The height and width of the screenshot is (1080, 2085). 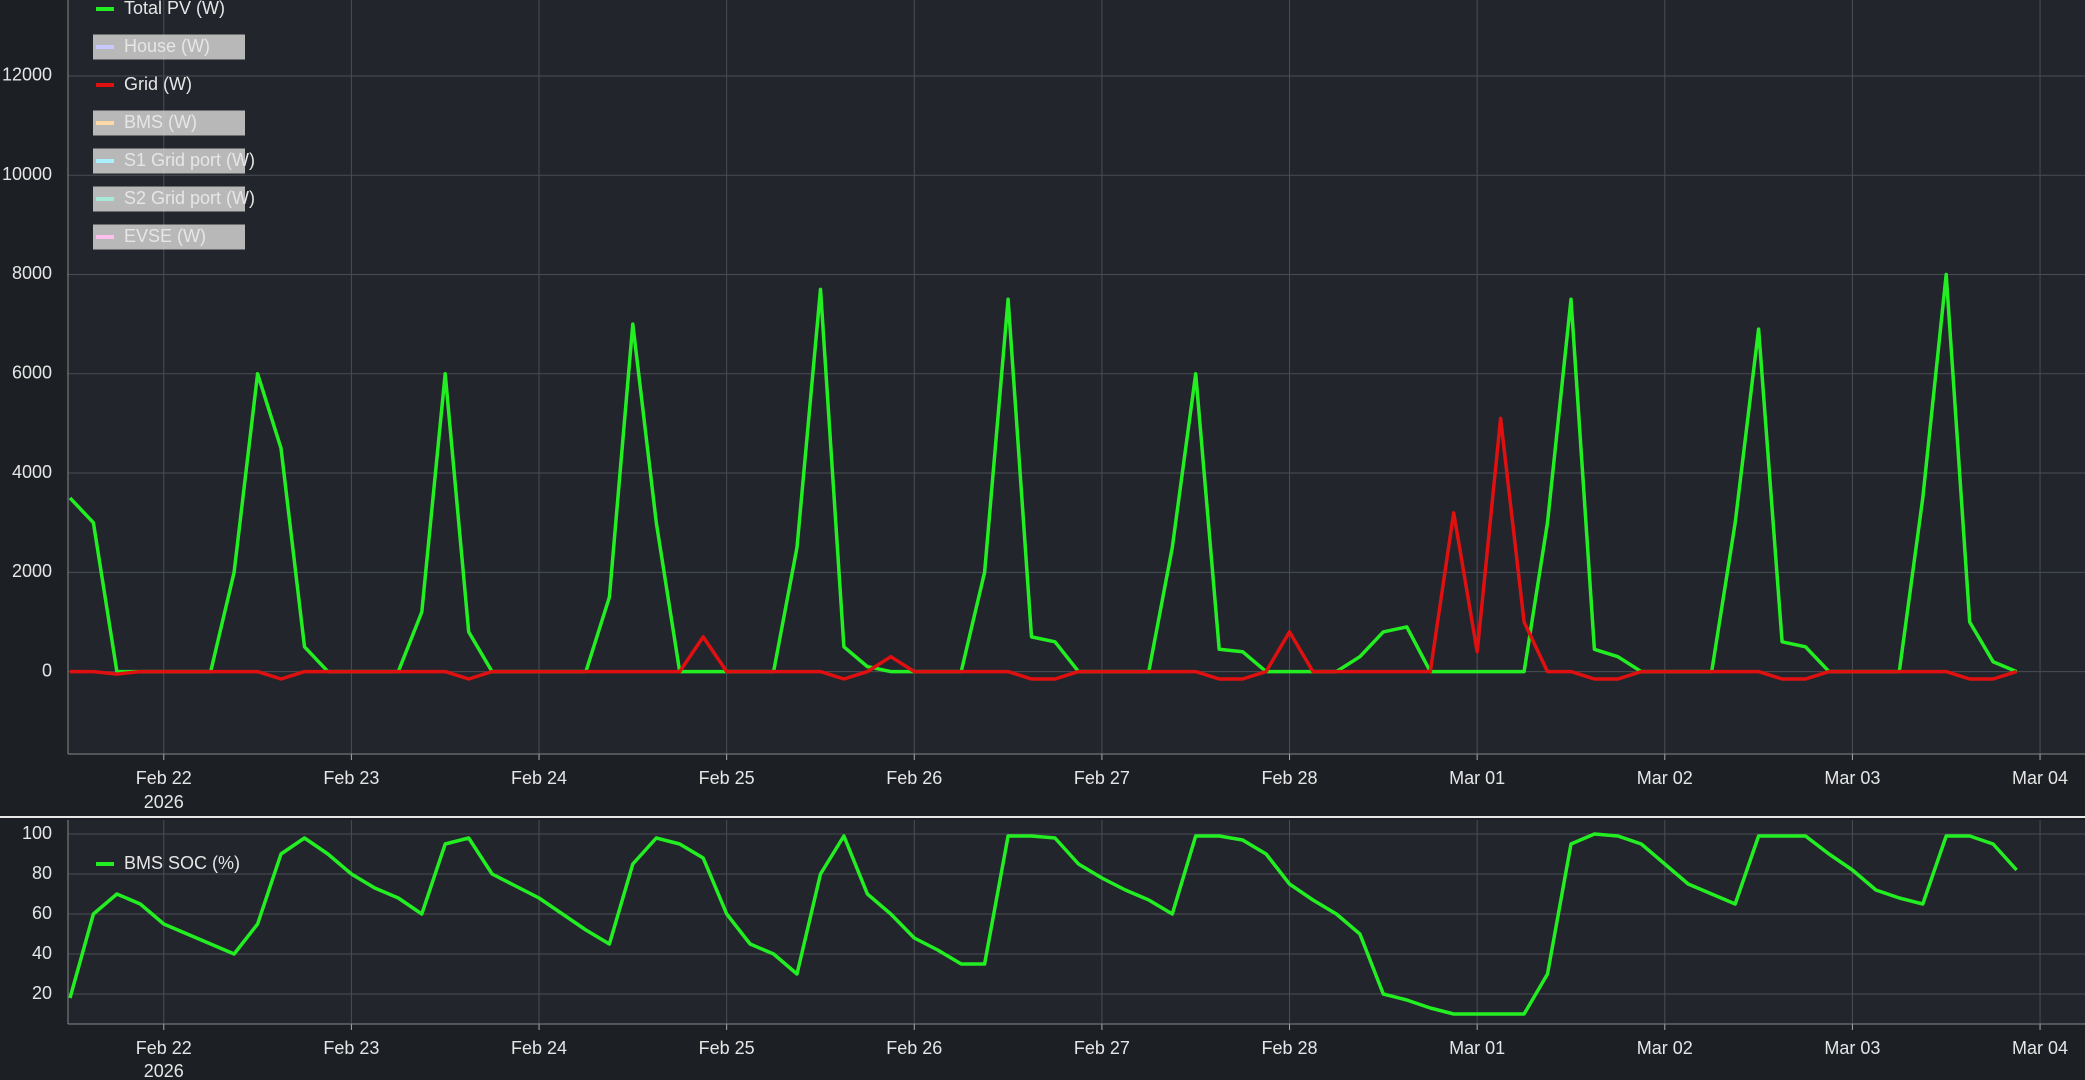 What do you see at coordinates (47, 670) in the screenshot?
I see `y-tick-label: 0` at bounding box center [47, 670].